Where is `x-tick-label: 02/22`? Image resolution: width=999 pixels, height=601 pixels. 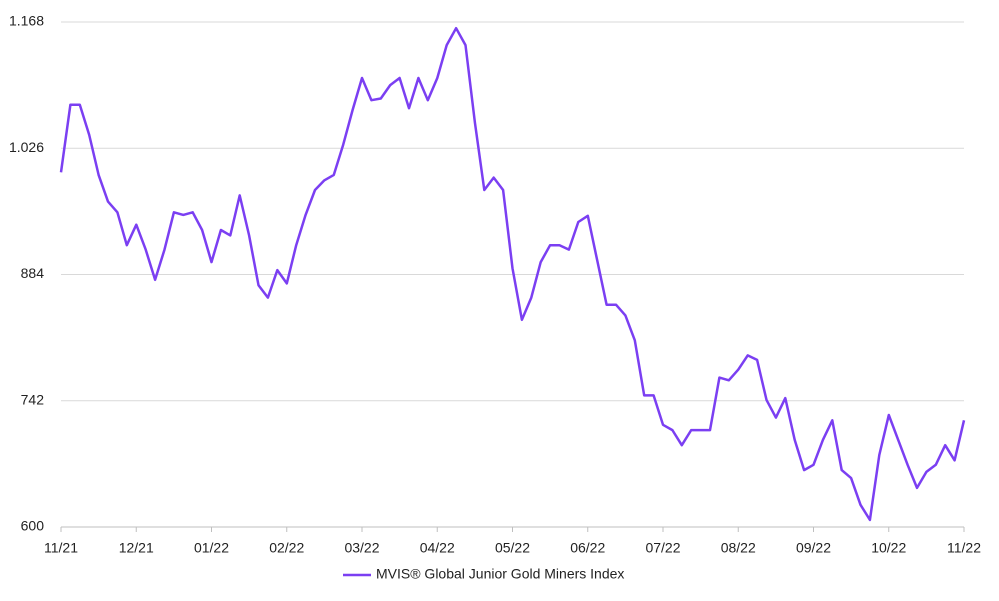
x-tick-label: 02/22 is located at coordinates (286, 548).